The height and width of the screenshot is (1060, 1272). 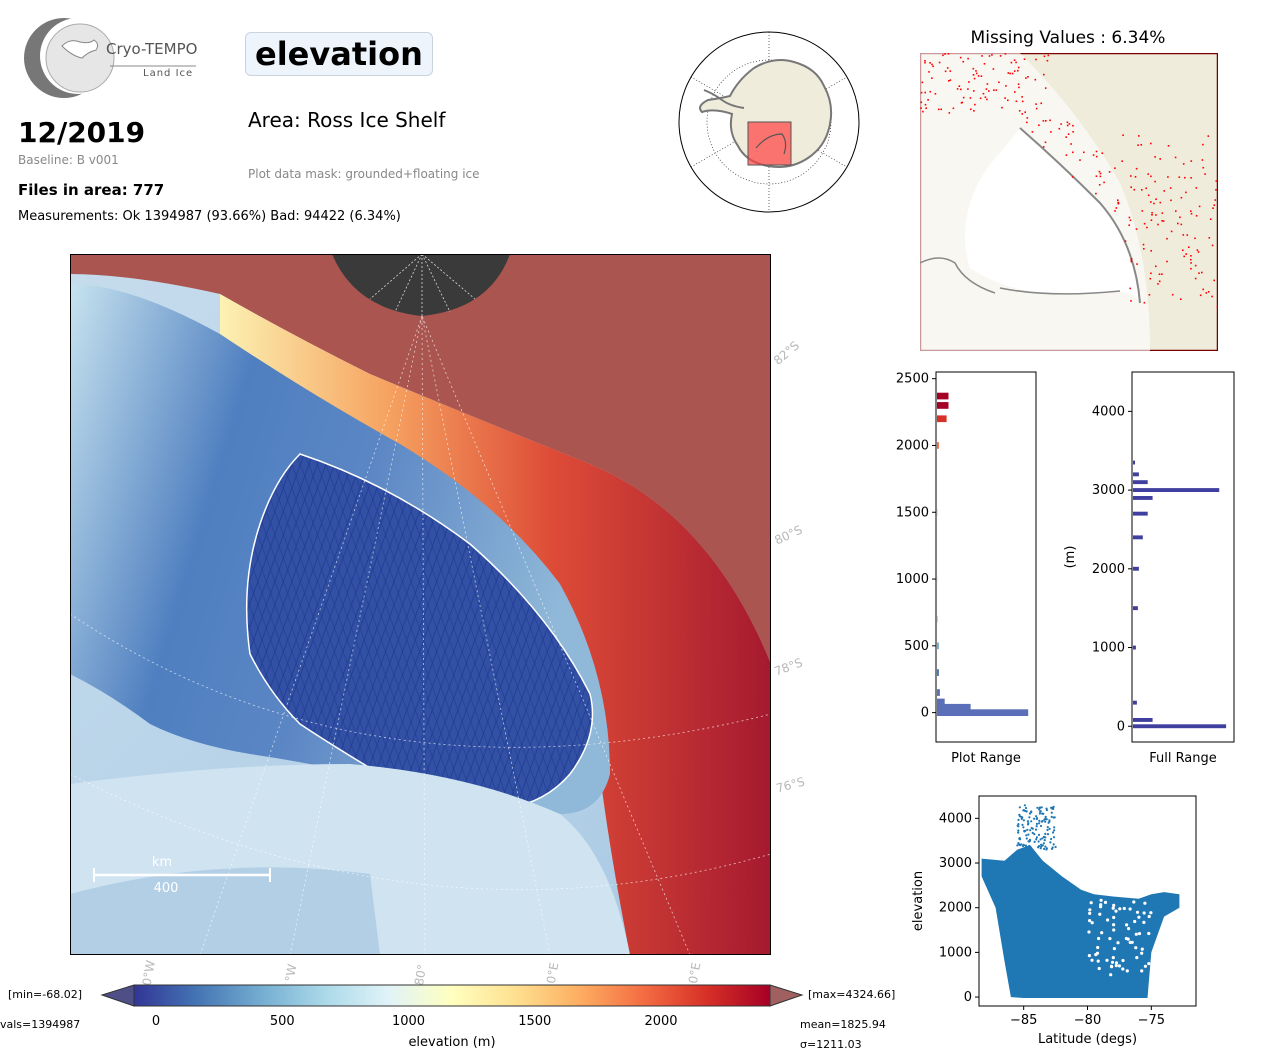 I want to click on colorbar-tick-label: 500, so click(x=282, y=1021).